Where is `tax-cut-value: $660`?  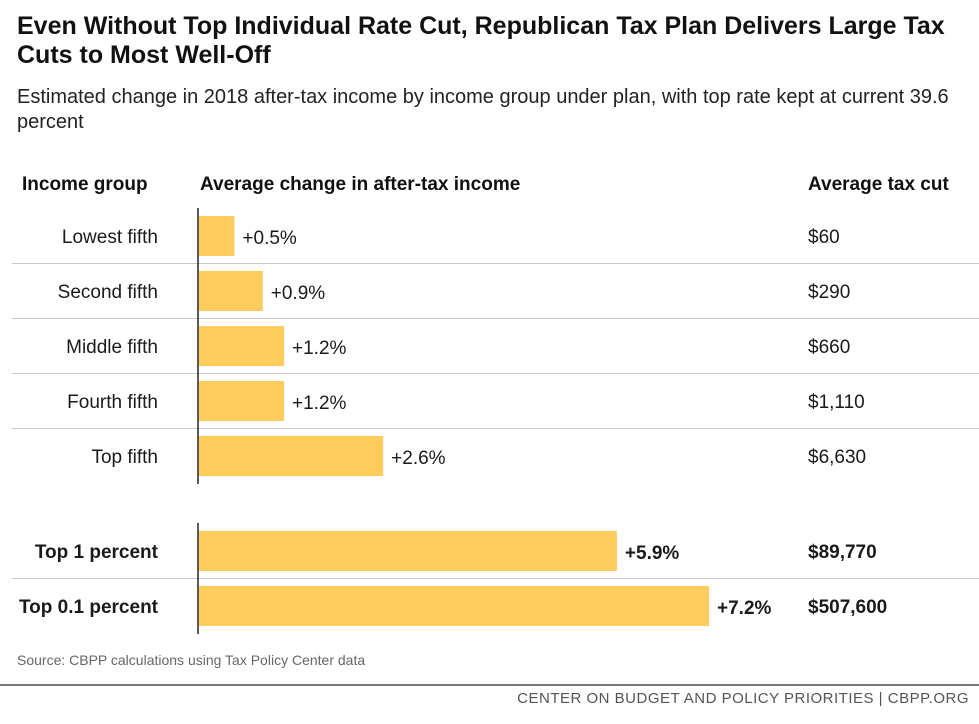
tax-cut-value: $660 is located at coordinates (829, 347).